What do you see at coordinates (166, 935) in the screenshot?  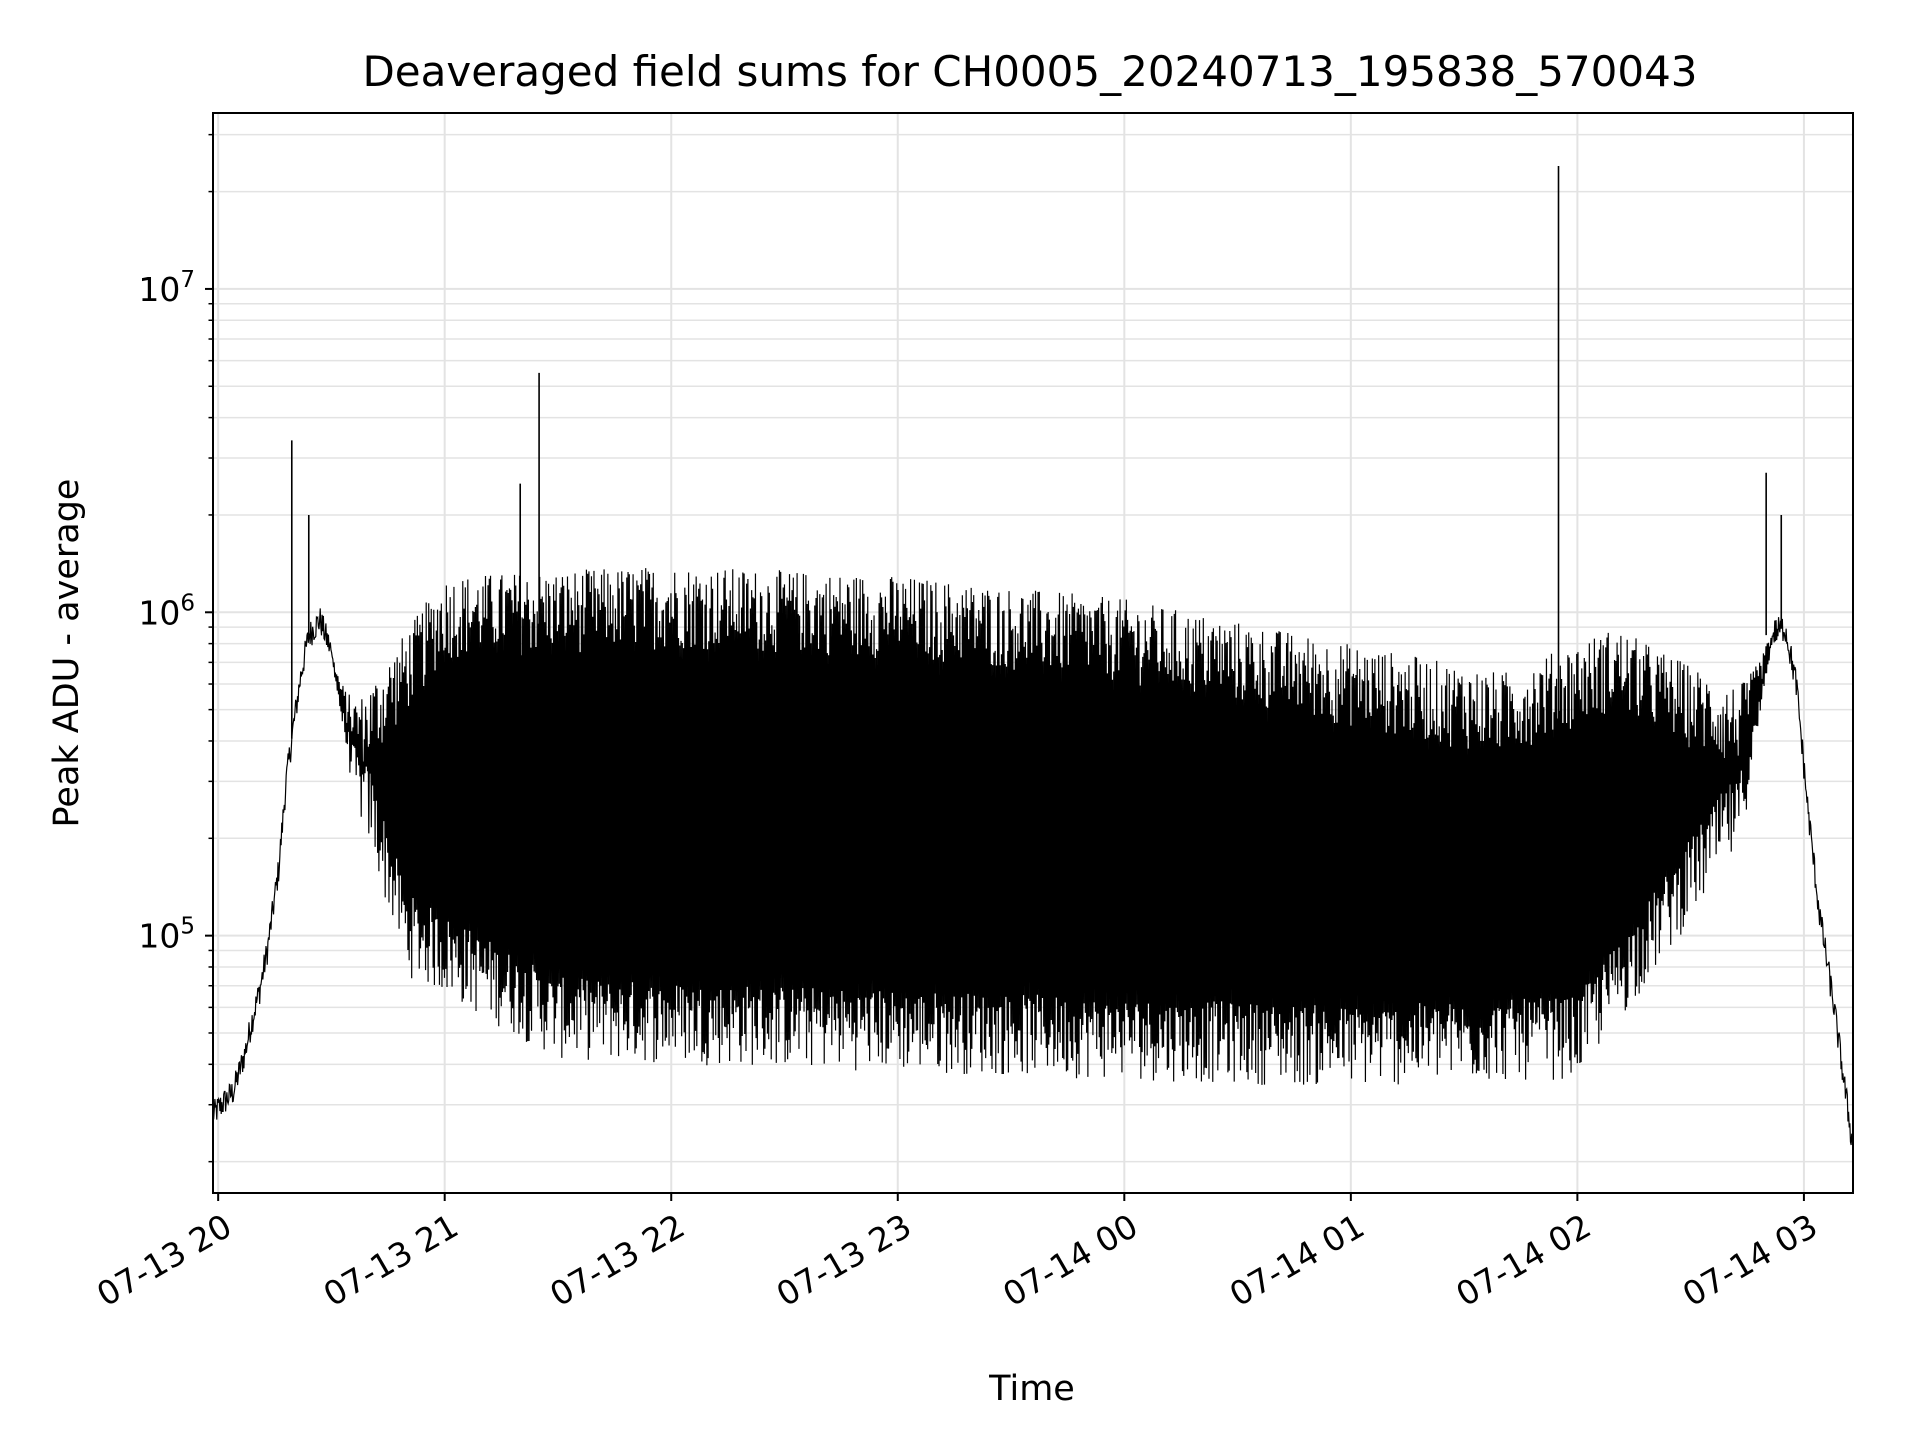 I see `y-tick-label: 105` at bounding box center [166, 935].